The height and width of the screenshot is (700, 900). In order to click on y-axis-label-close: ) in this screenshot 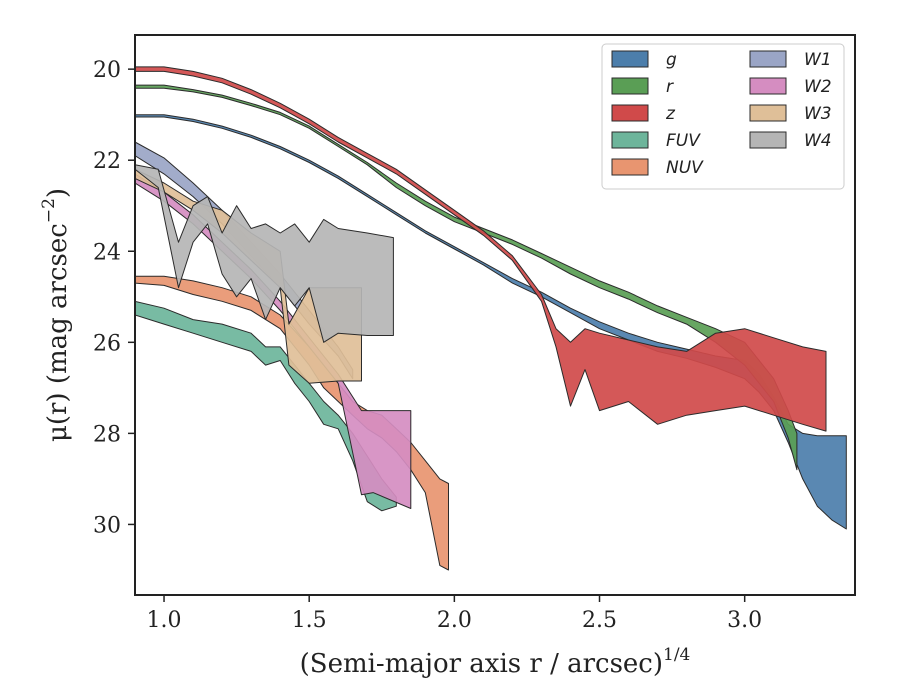, I will do `click(58, 193)`.